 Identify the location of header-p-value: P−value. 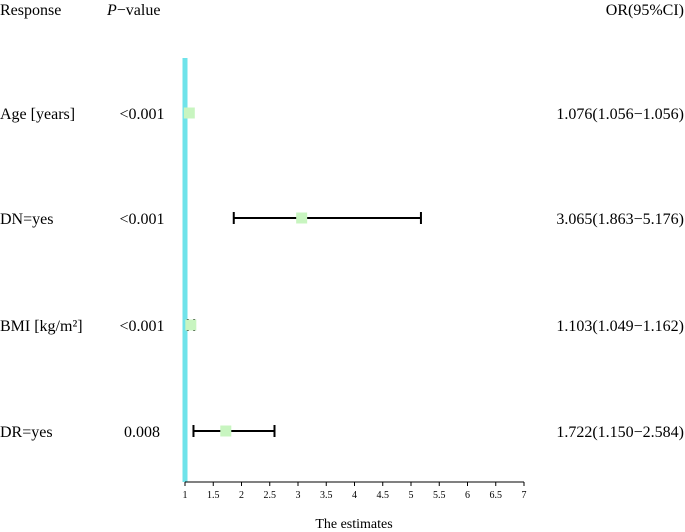
(133, 10).